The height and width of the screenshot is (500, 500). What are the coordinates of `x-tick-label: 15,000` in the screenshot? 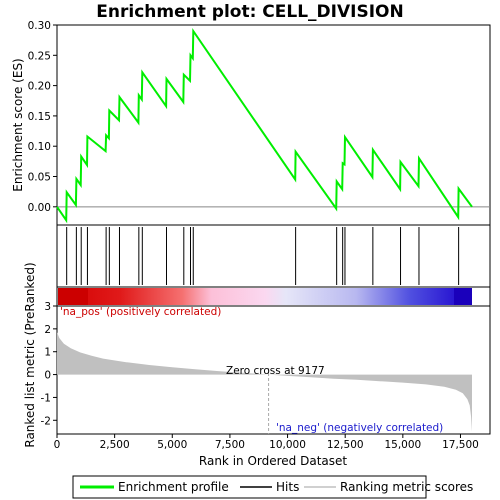 It's located at (402, 445).